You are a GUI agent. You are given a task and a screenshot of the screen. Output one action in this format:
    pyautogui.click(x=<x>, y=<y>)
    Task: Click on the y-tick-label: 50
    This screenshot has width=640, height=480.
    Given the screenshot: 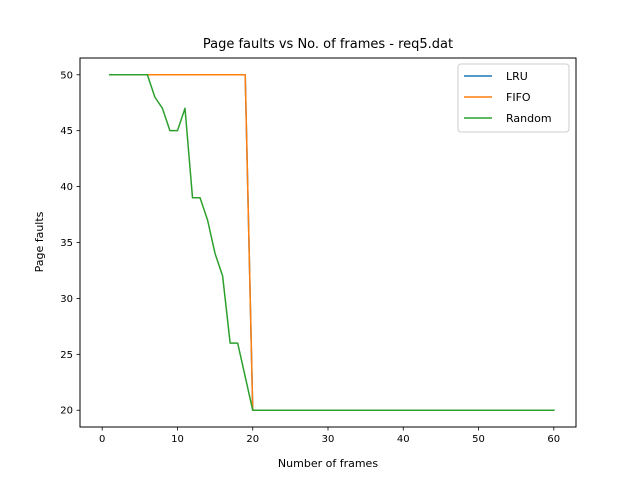 What is the action you would take?
    pyautogui.click(x=66, y=75)
    